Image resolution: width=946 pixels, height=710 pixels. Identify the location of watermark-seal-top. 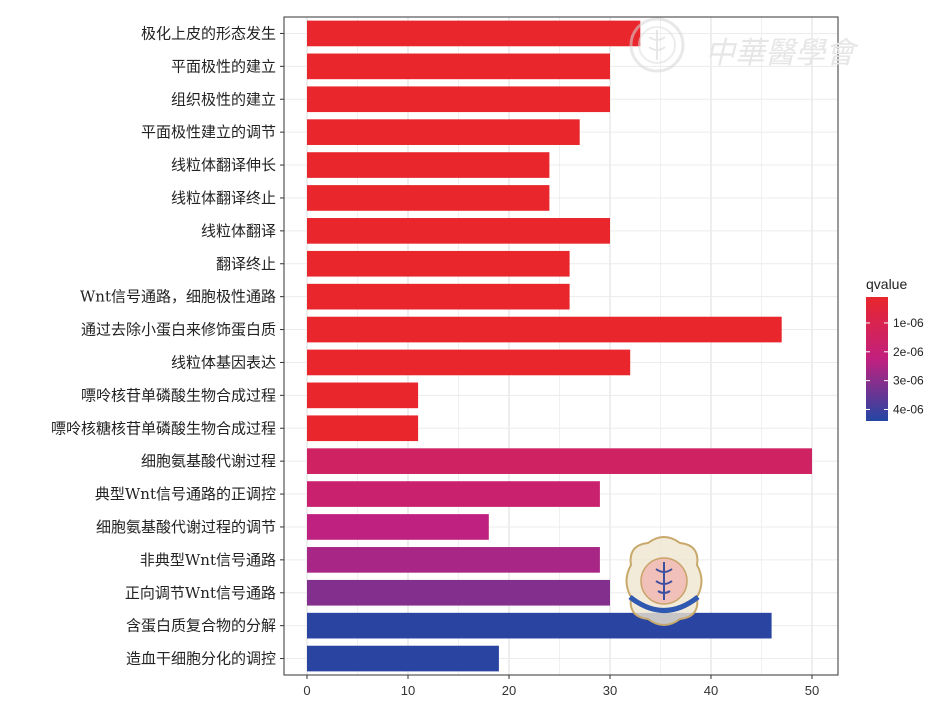
(657, 45).